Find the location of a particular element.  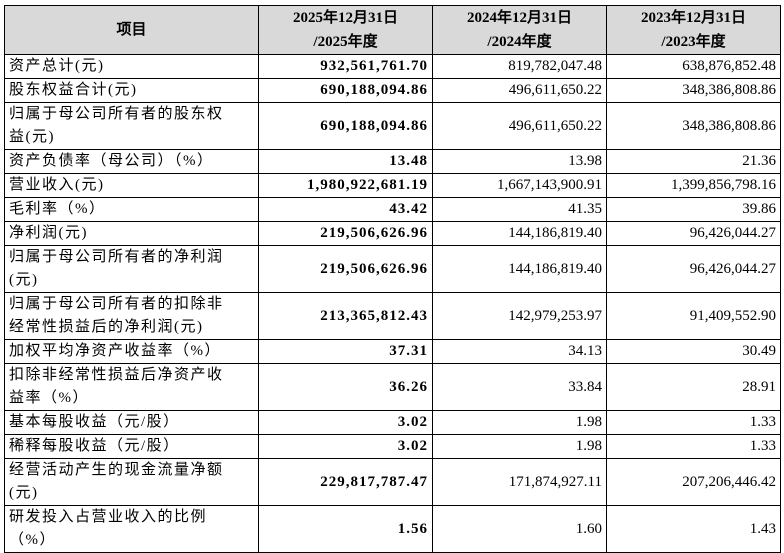

row-label: 稀释每股收益（元/股） is located at coordinates (131, 446).